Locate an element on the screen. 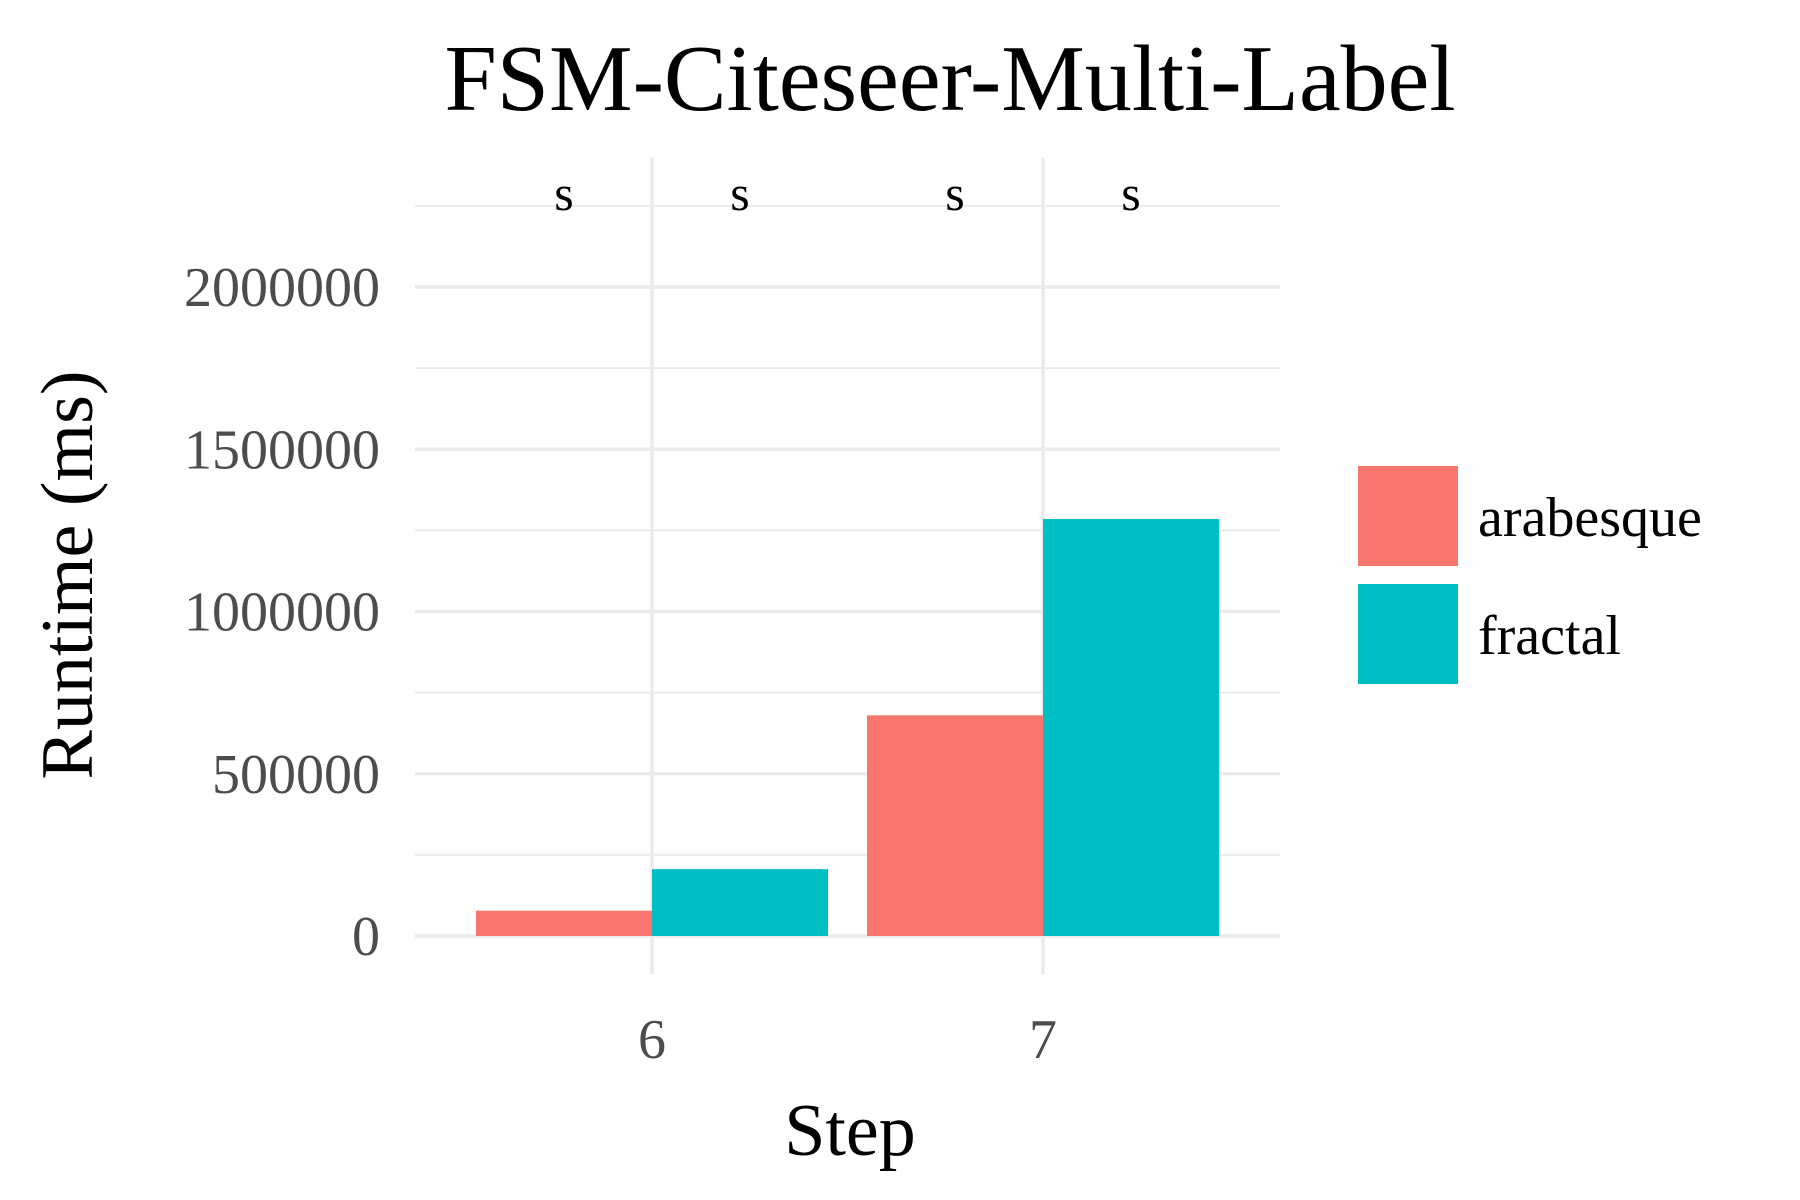  x-tick-label: 7 is located at coordinates (1043, 1040).